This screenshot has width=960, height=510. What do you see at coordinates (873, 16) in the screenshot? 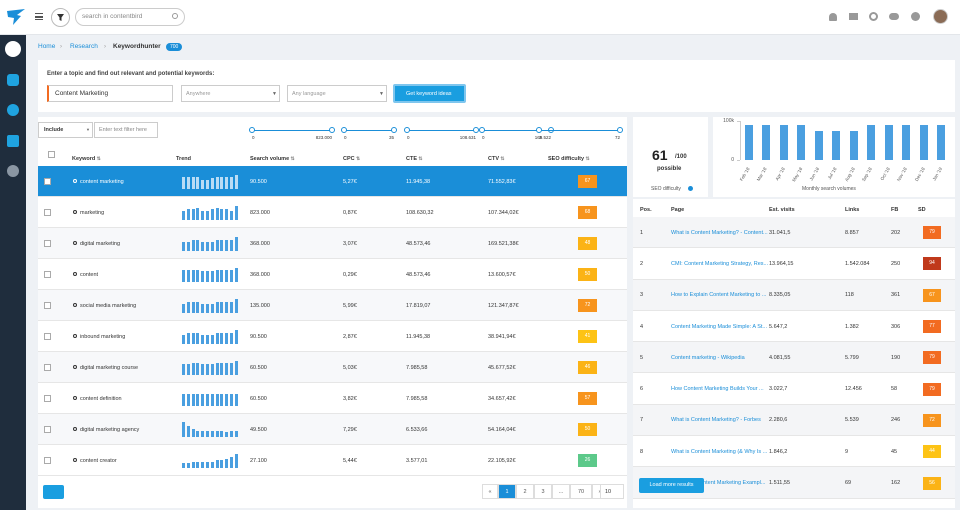
I see `icon-link` at bounding box center [873, 16].